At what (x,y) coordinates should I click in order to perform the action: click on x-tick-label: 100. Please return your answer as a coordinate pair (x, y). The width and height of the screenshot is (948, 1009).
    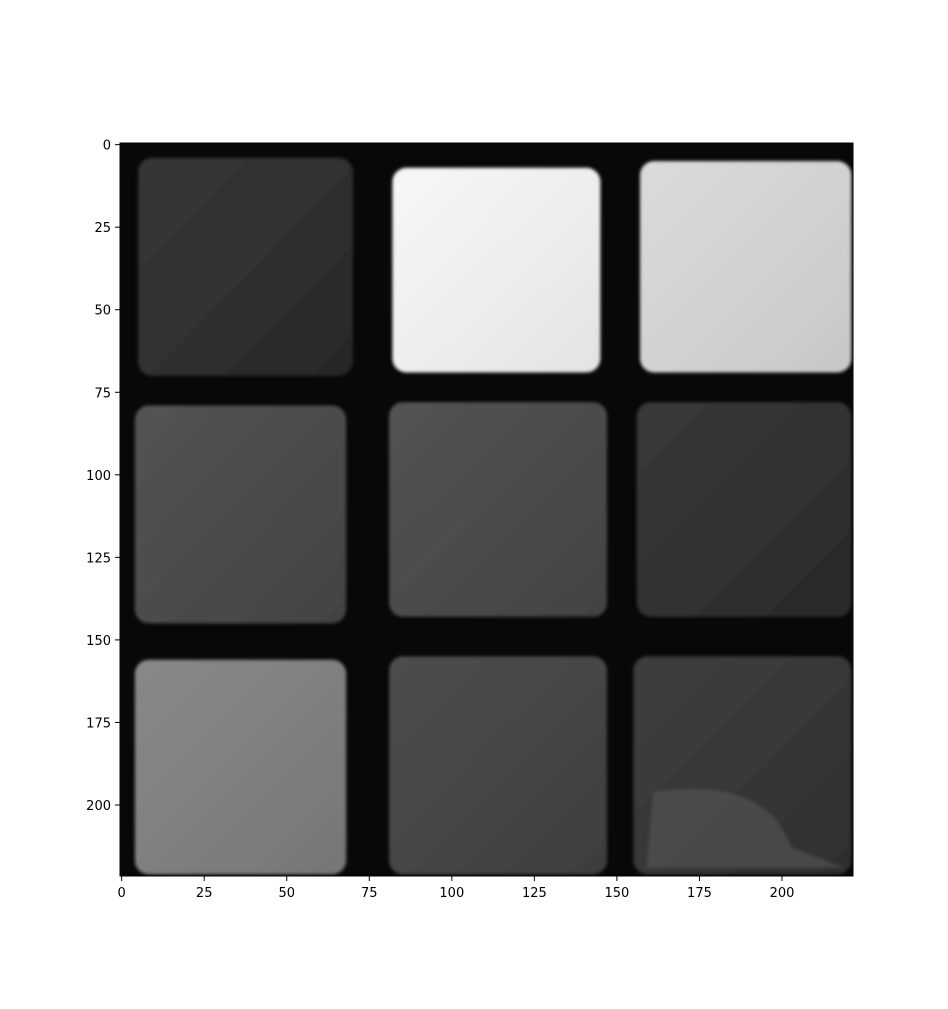
    Looking at the image, I should click on (451, 893).